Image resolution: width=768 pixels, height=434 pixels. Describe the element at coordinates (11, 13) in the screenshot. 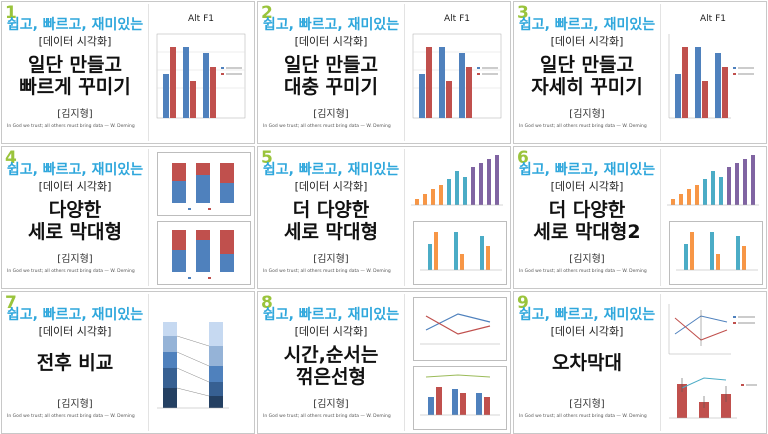

I see `slide-number: 1` at that location.